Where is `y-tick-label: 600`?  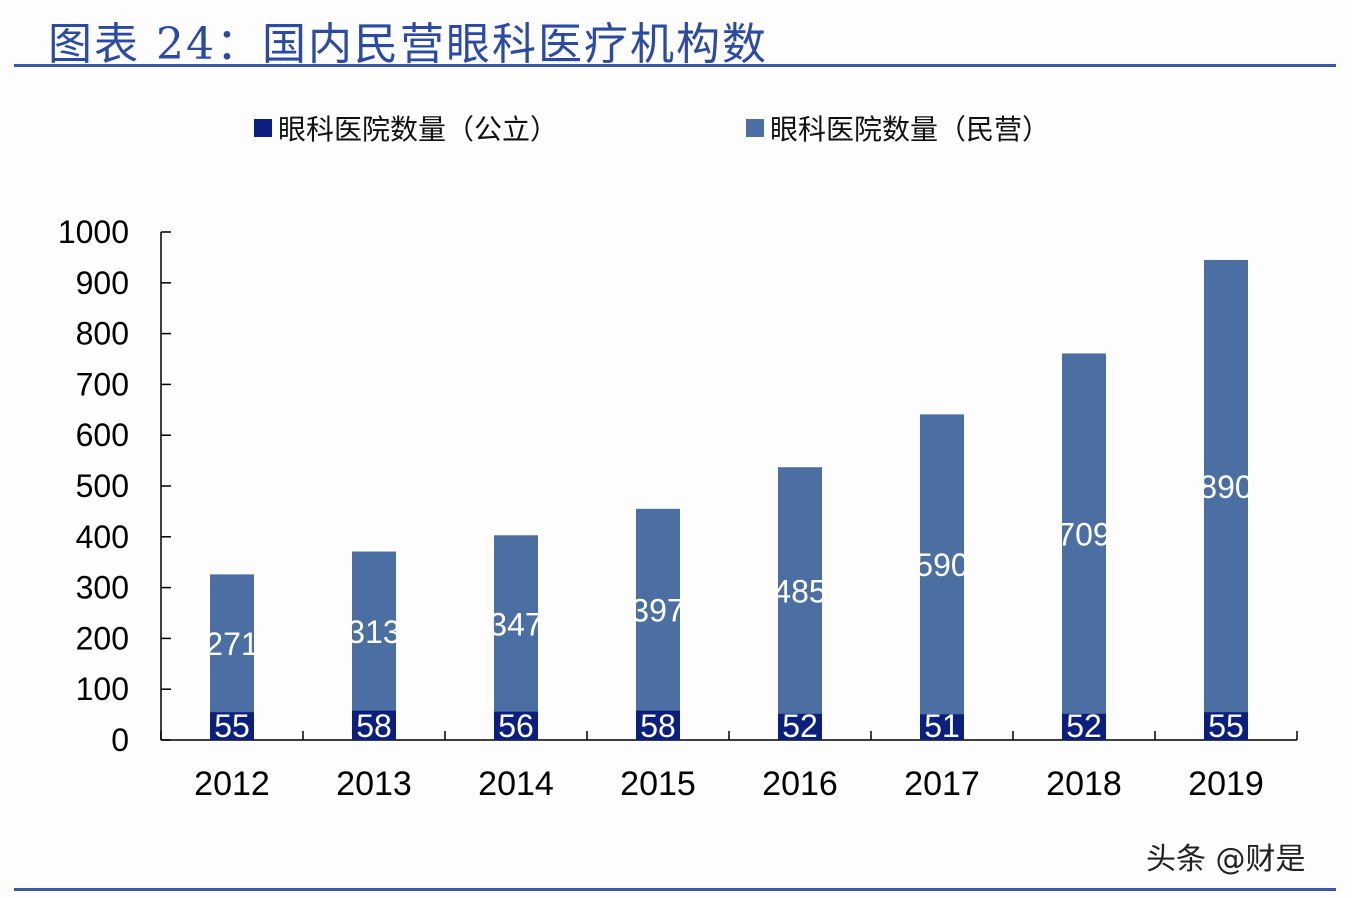
y-tick-label: 600 is located at coordinates (102, 435).